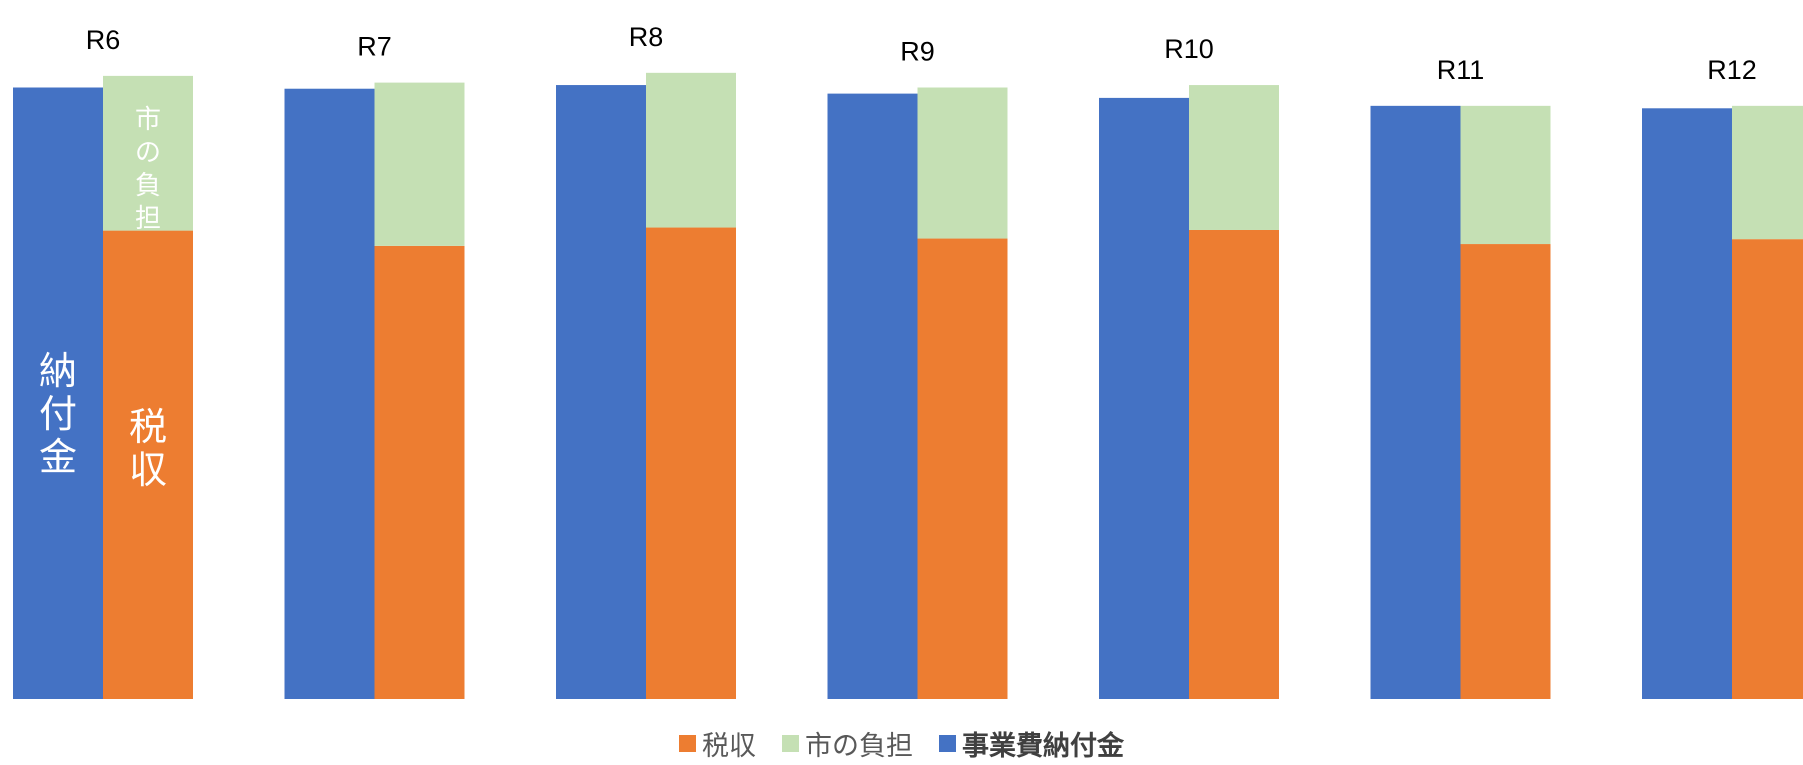 The width and height of the screenshot is (1803, 765). I want to click on legend-label-project-contribution: 事業費納付金, so click(1043, 746).